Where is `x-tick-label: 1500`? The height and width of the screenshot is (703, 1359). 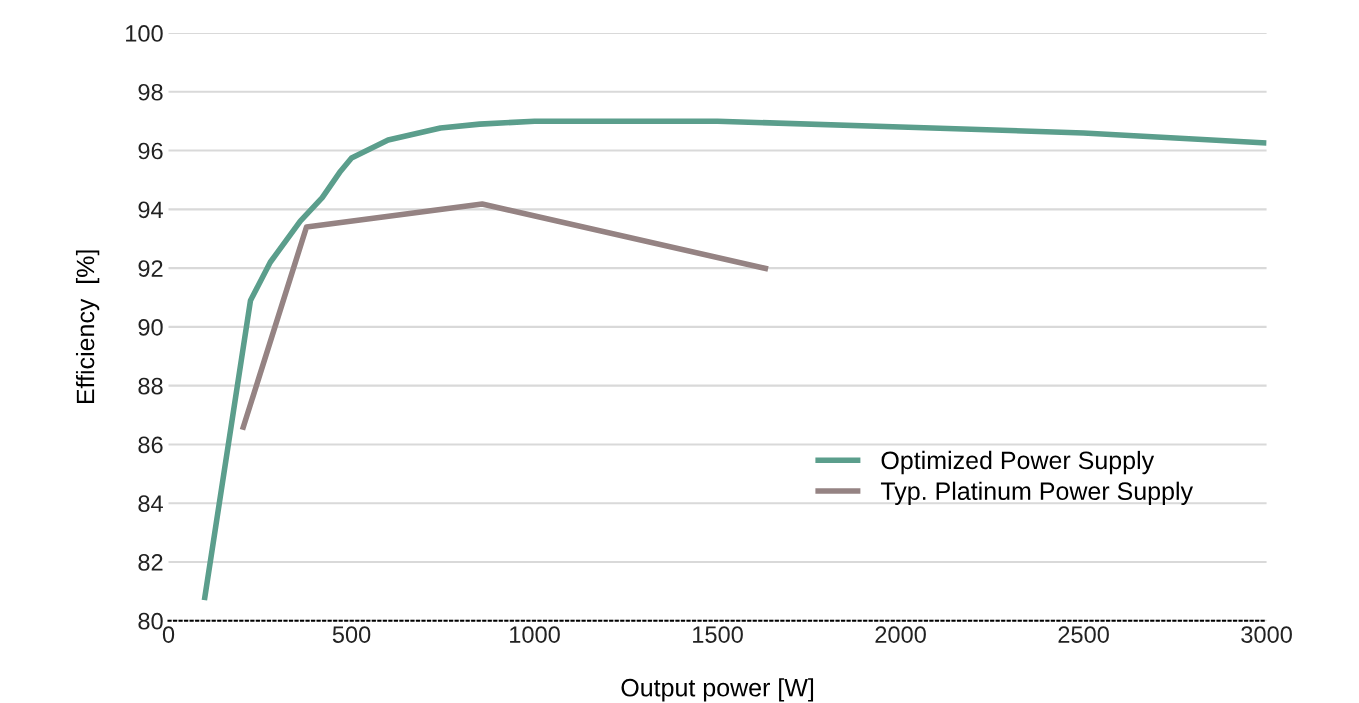
x-tick-label: 1500 is located at coordinates (718, 634).